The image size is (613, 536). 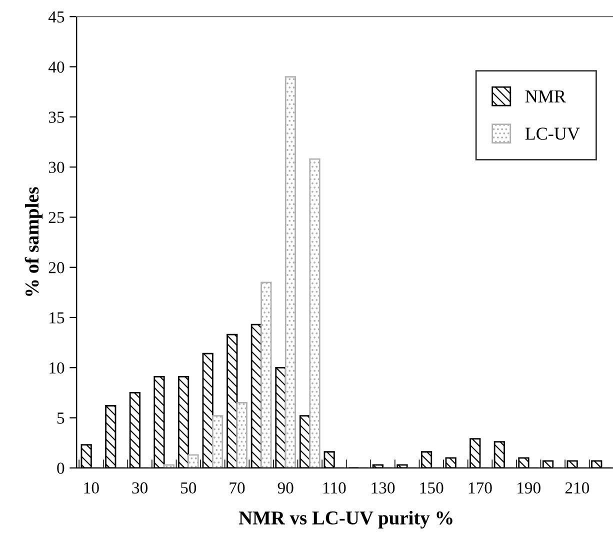 What do you see at coordinates (57, 318) in the screenshot?
I see `y-tick-label: 15` at bounding box center [57, 318].